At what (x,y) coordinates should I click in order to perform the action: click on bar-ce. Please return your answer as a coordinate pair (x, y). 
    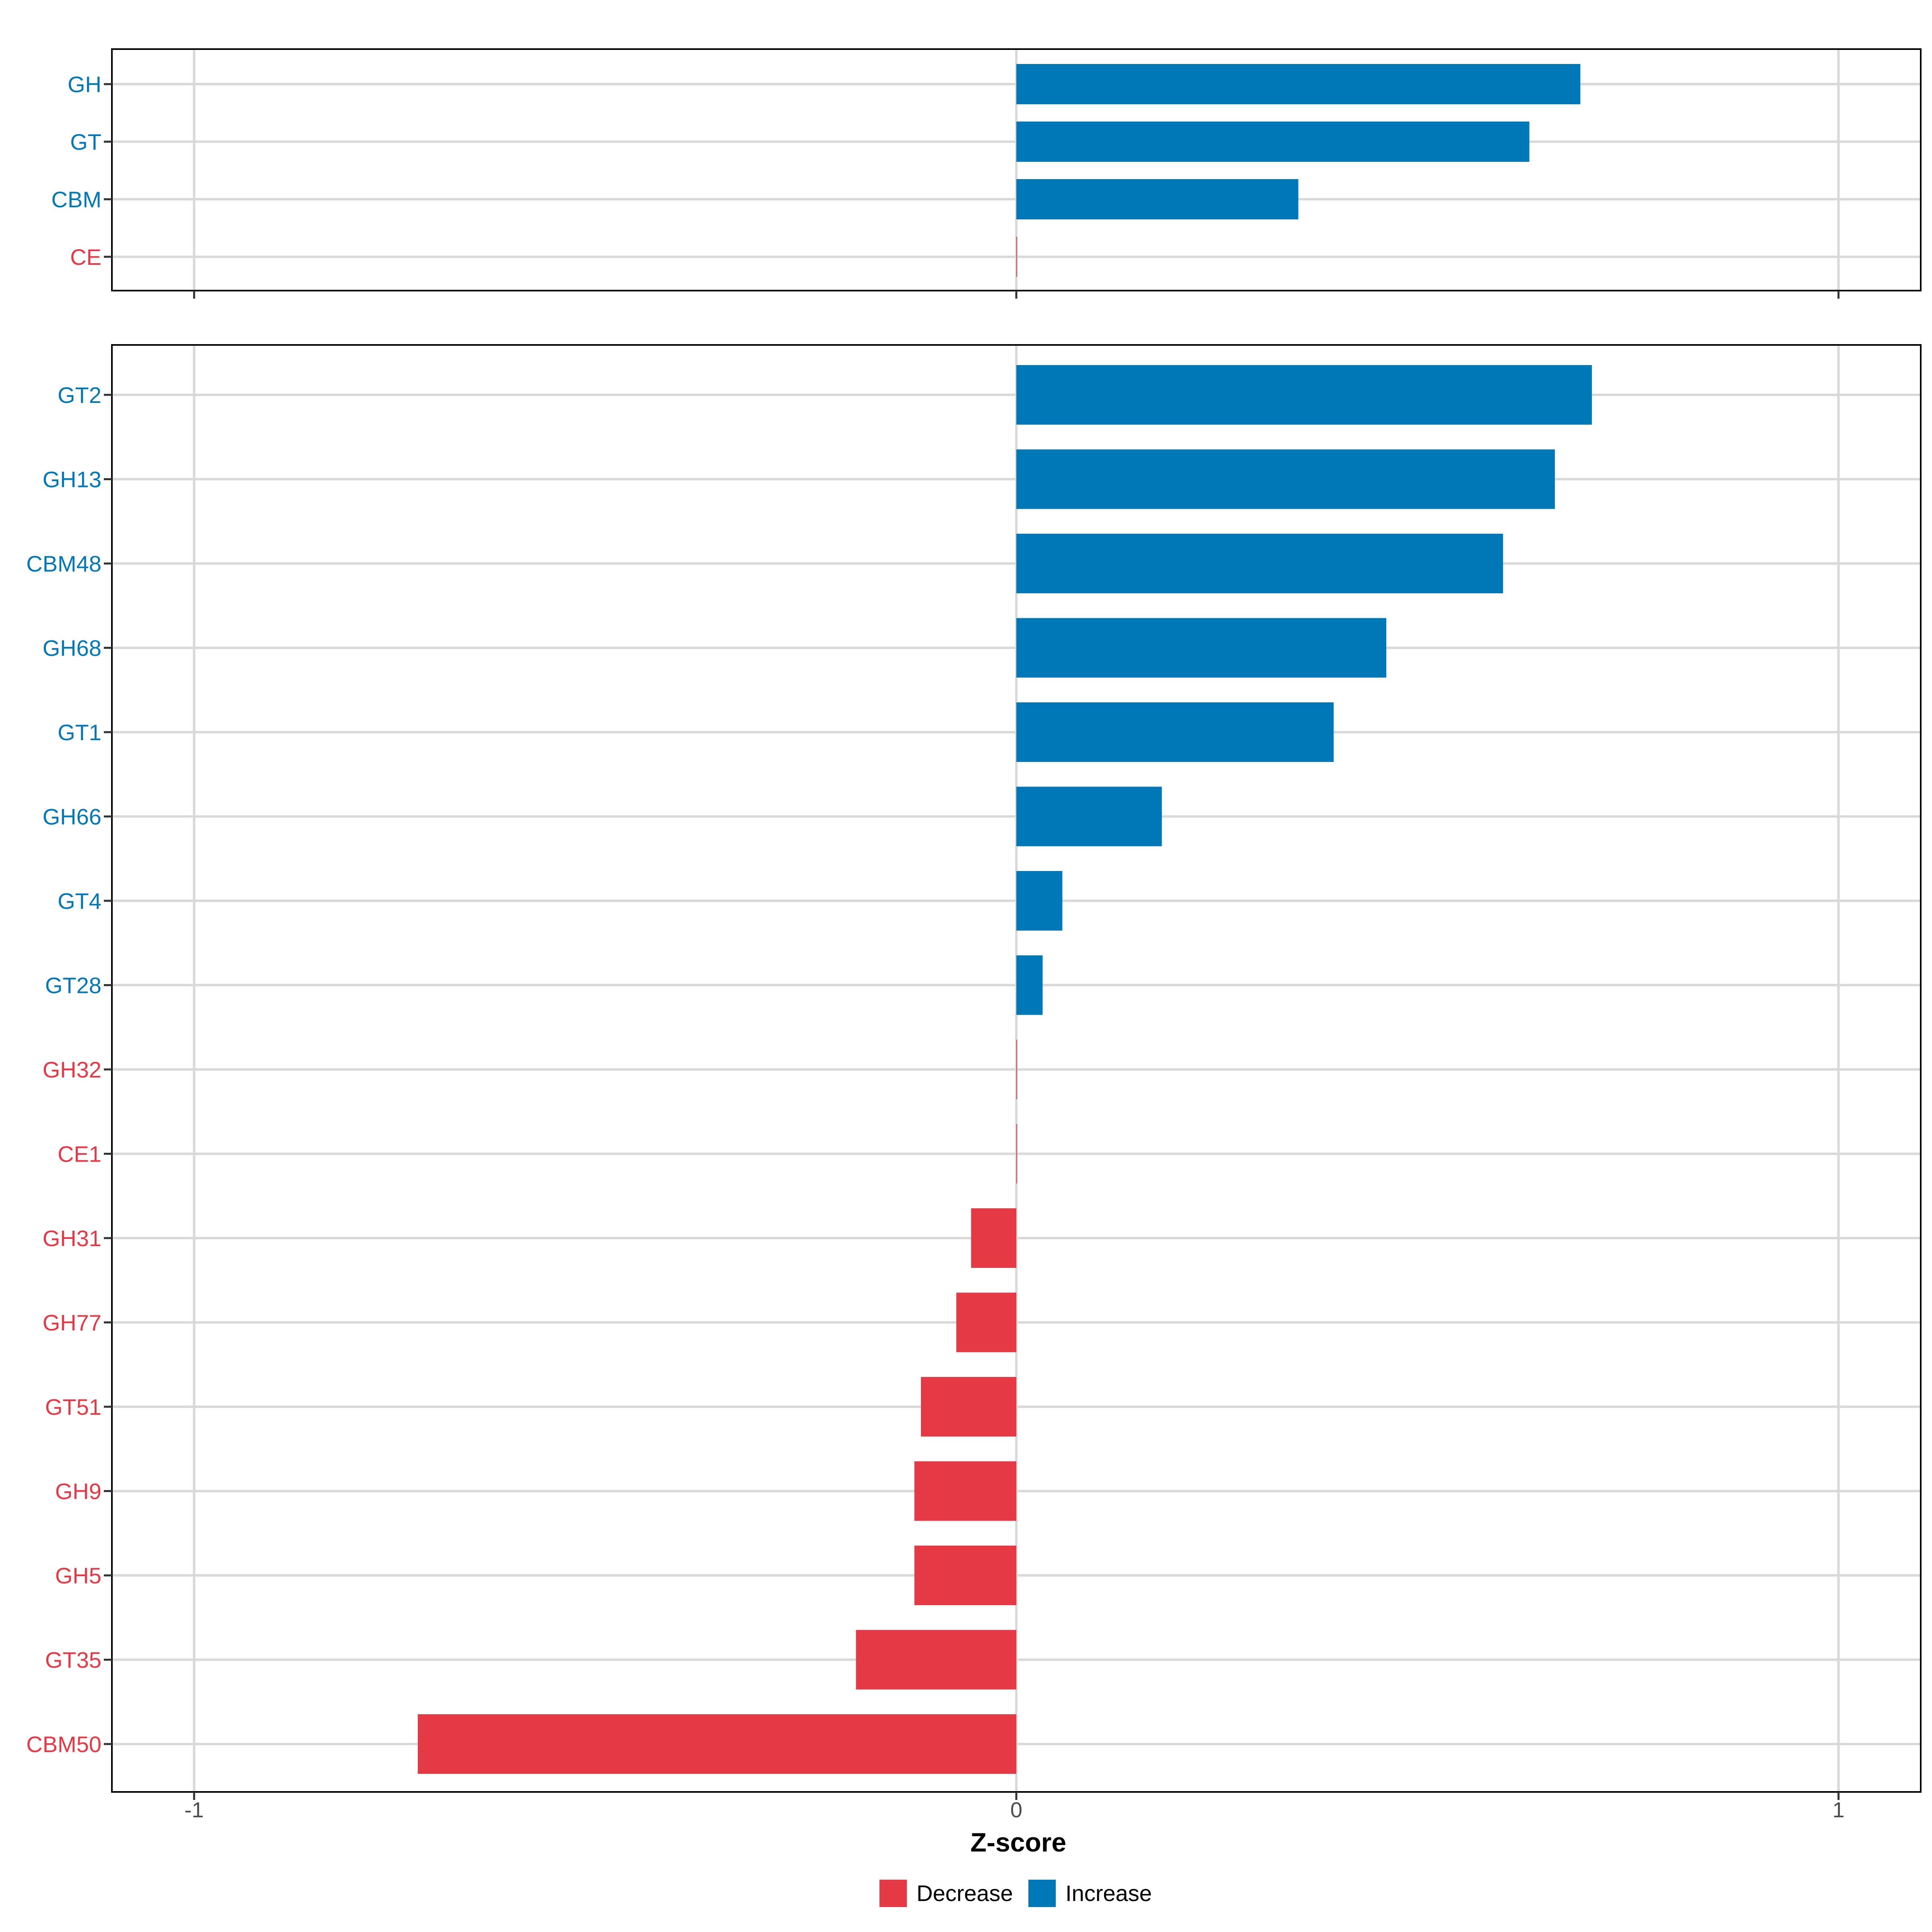
    Looking at the image, I should click on (1016, 257).